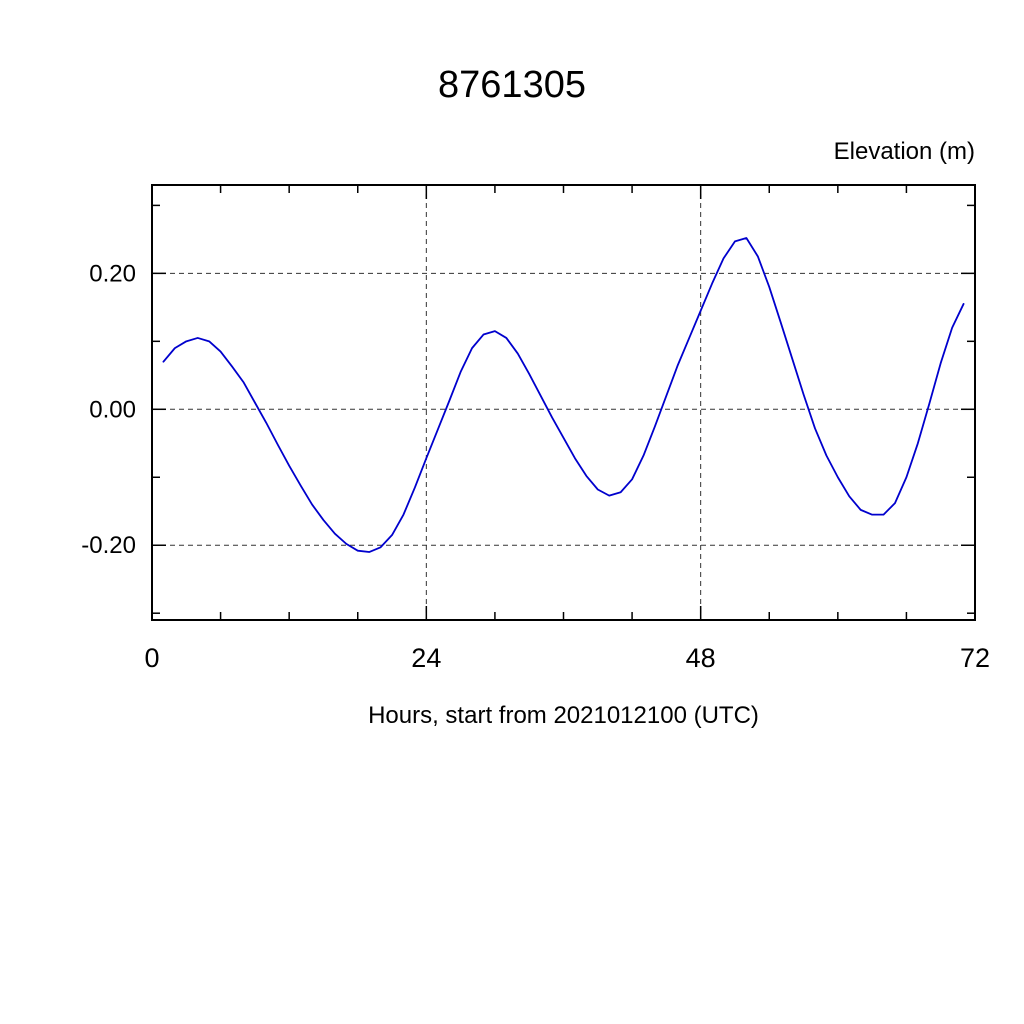 This screenshot has height=1024, width=1024. Describe the element at coordinates (108, 545) in the screenshot. I see `y-tick-label: -0.20` at that location.